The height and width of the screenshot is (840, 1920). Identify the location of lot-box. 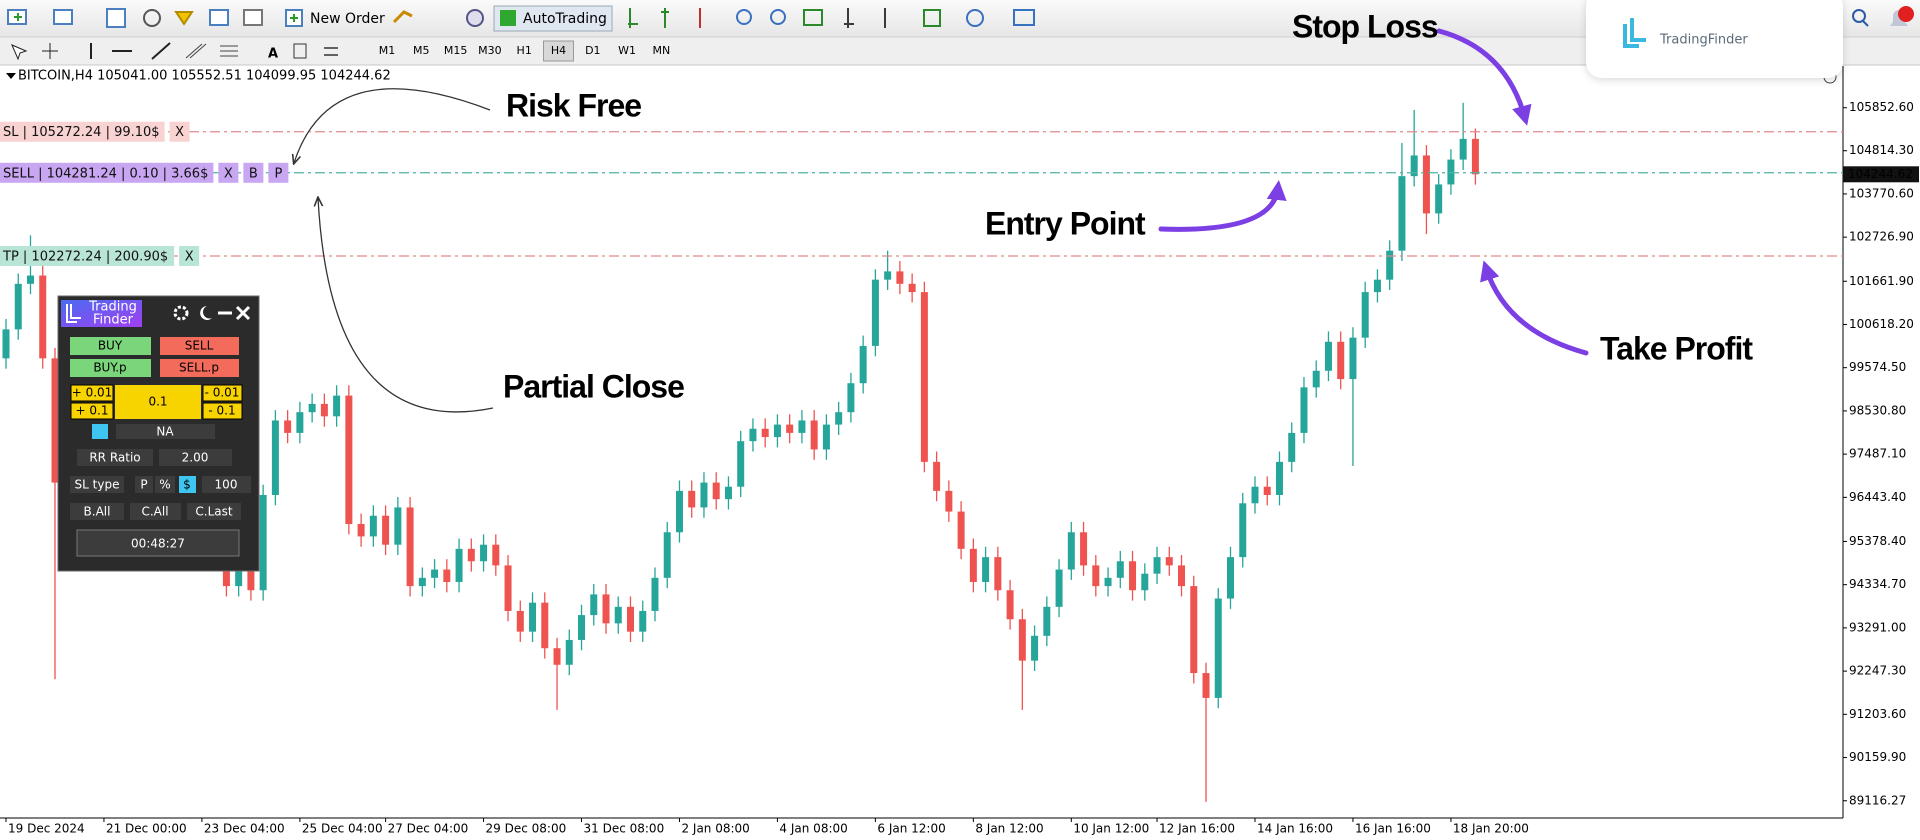
(158, 402).